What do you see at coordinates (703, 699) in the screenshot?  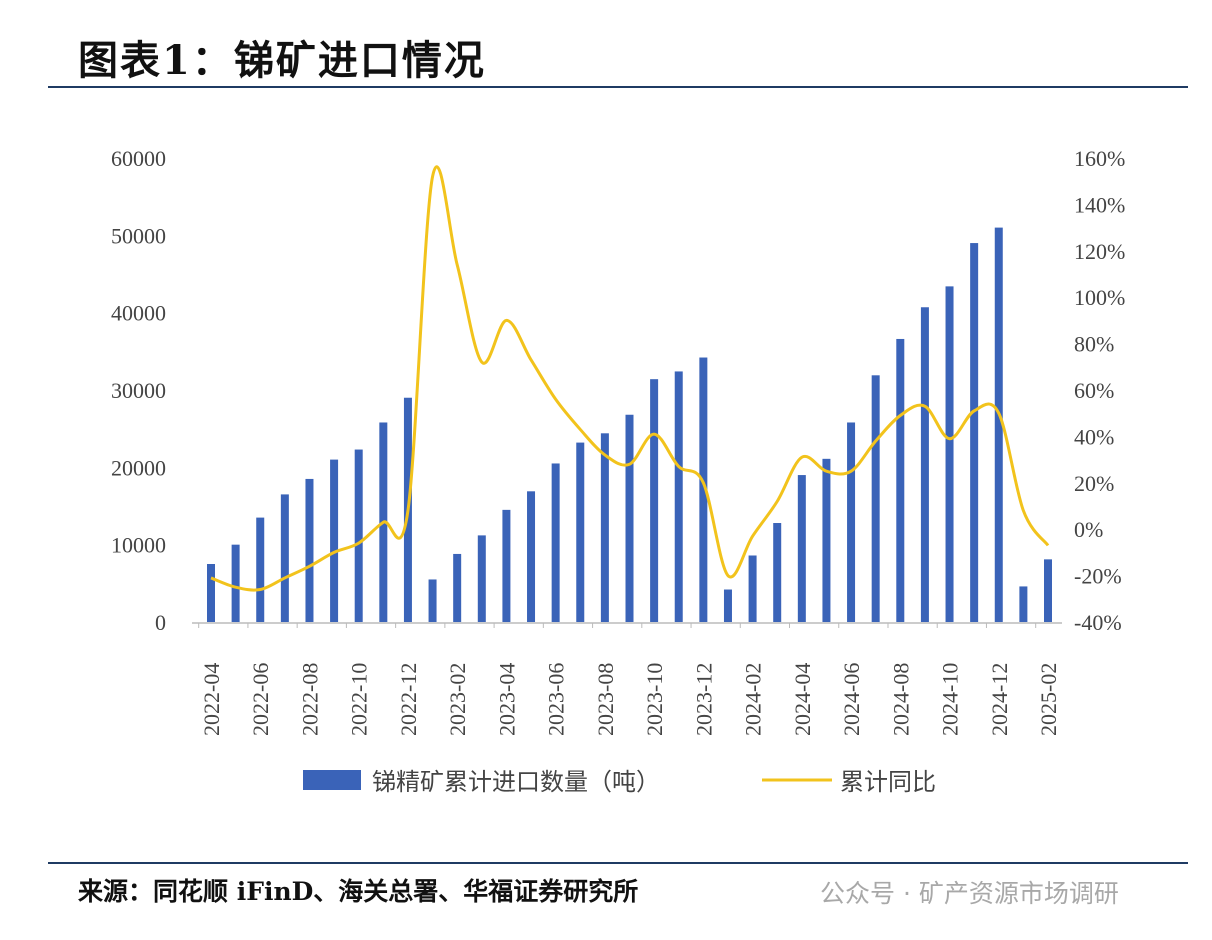 I see `x-tick-label: 2023-12` at bounding box center [703, 699].